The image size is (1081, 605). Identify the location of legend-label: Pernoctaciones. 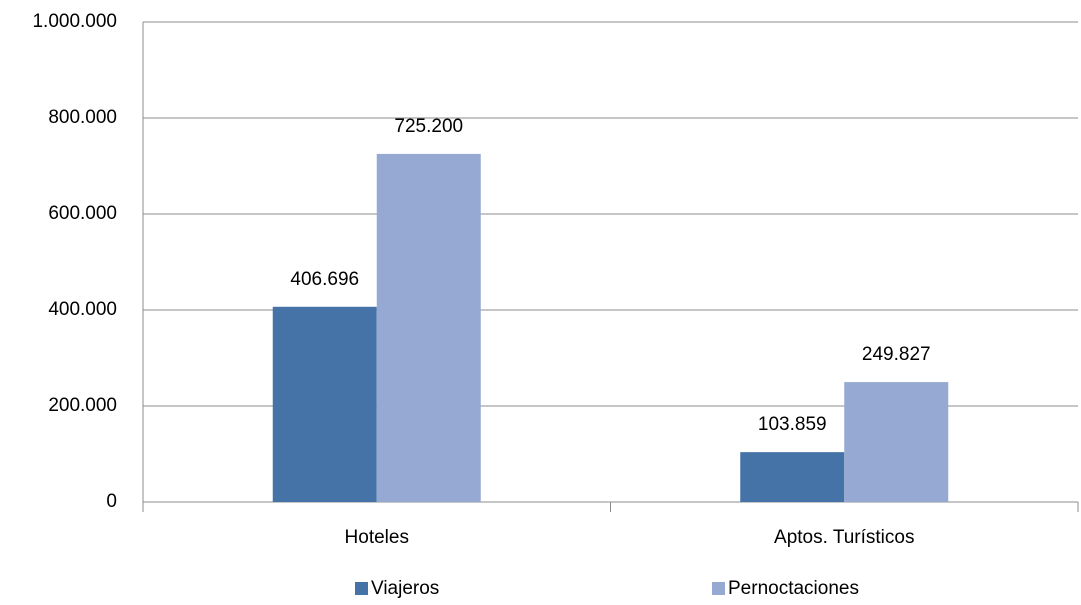
(793, 588).